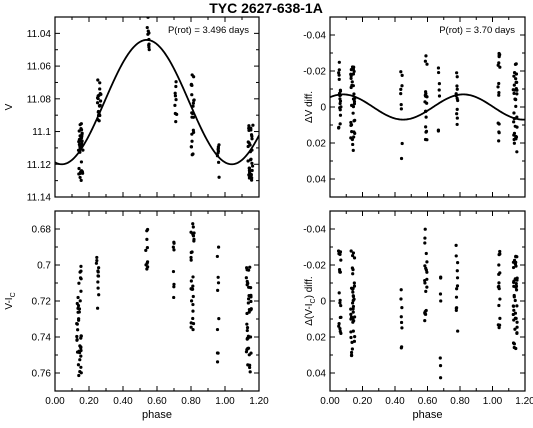 The image size is (533, 428). I want to click on y-tick-label: 0.76, so click(42, 374).